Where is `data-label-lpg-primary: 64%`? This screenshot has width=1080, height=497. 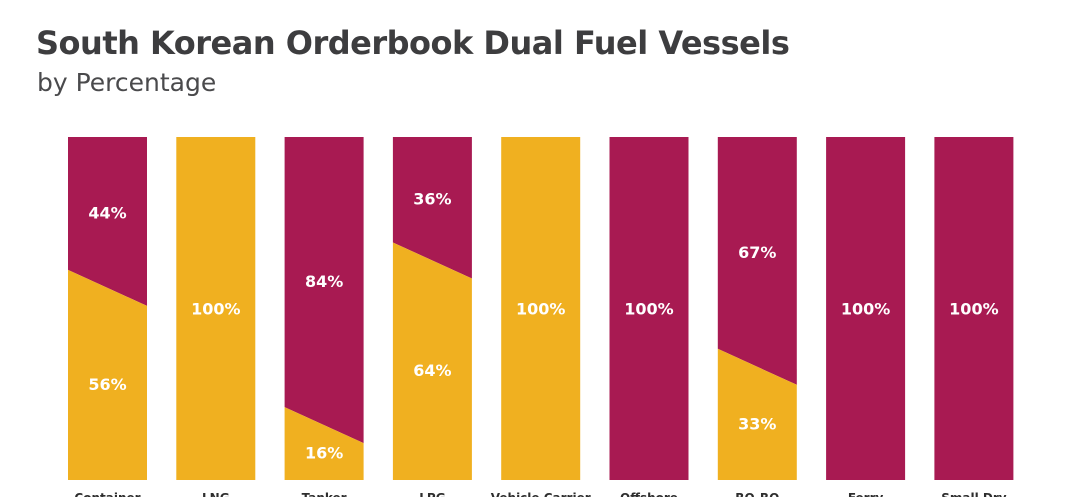
data-label-lpg-primary: 64% is located at coordinates (432, 370).